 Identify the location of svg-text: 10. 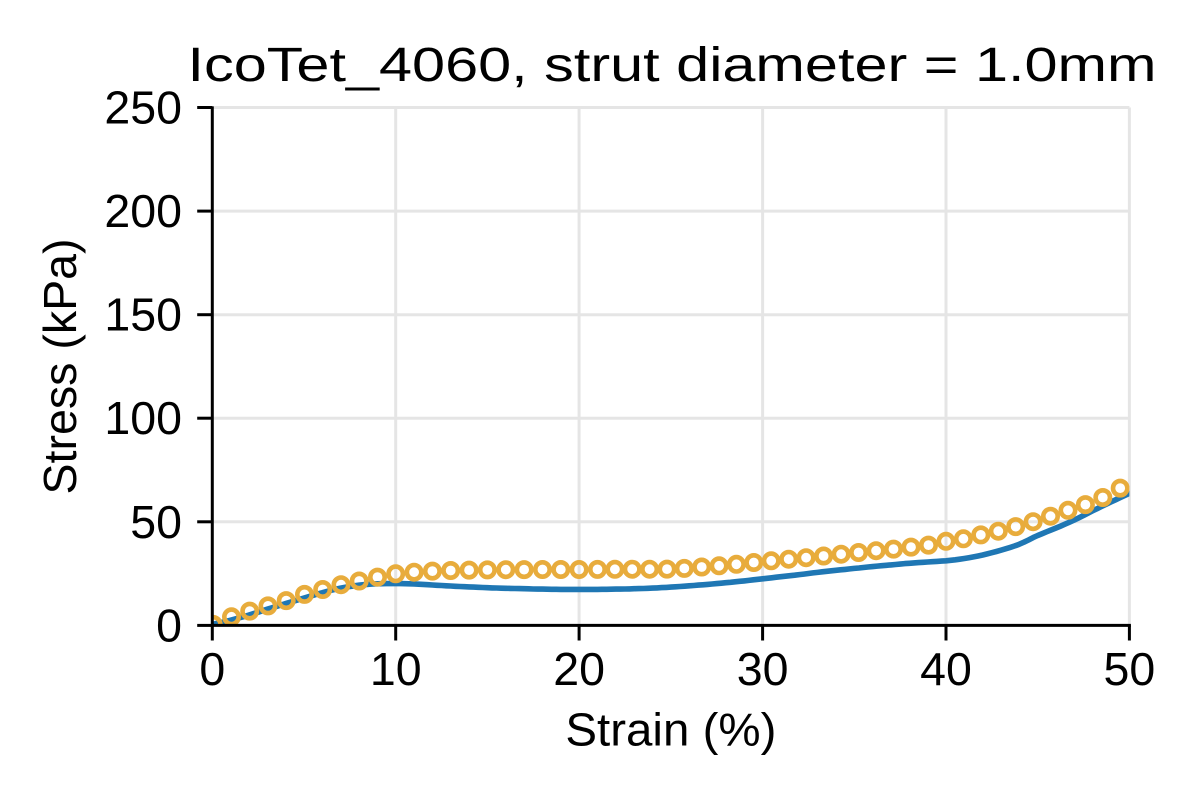
(396, 669).